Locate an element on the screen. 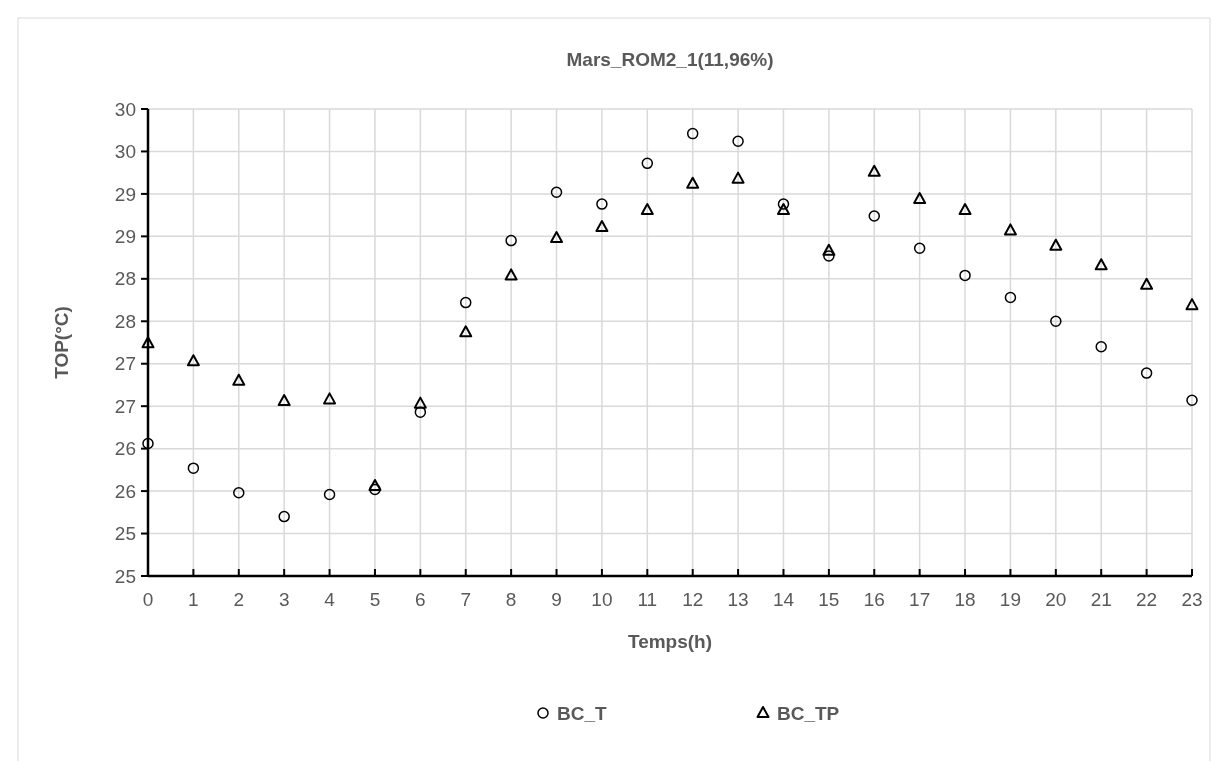 The image size is (1212, 761). x-tick-label: 5 is located at coordinates (375, 599).